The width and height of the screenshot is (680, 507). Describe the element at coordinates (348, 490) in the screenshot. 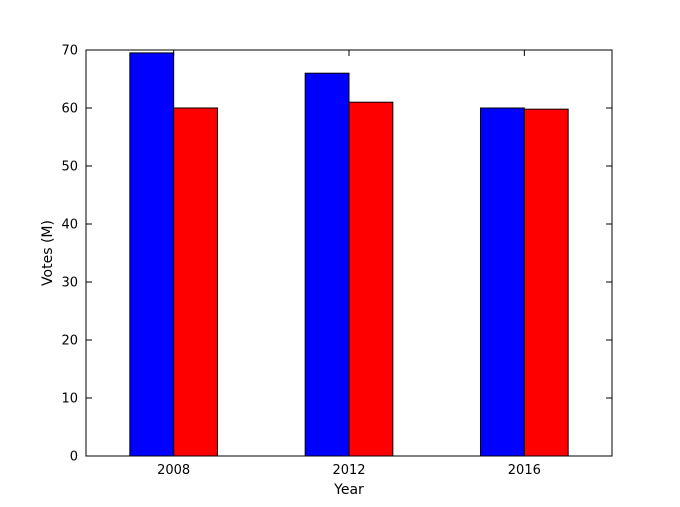

I see `x-axis-label: Year` at that location.